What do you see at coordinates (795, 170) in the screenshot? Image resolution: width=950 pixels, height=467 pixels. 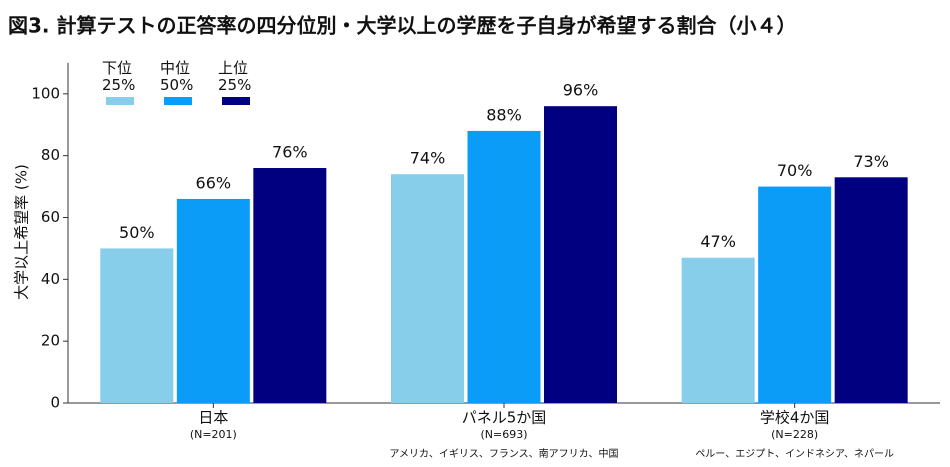 I see `value-label: 70%` at bounding box center [795, 170].